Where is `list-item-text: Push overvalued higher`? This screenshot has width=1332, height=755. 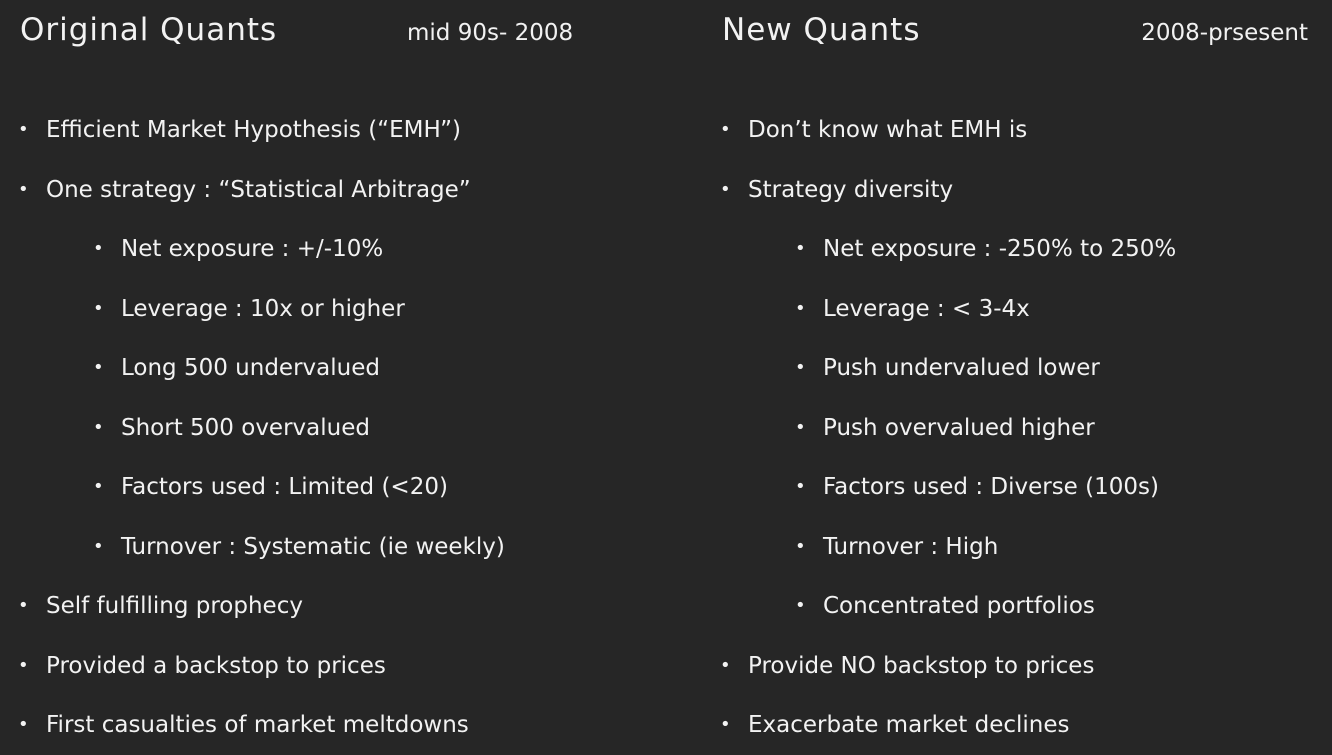 list-item-text: Push overvalued higher is located at coordinates (959, 428).